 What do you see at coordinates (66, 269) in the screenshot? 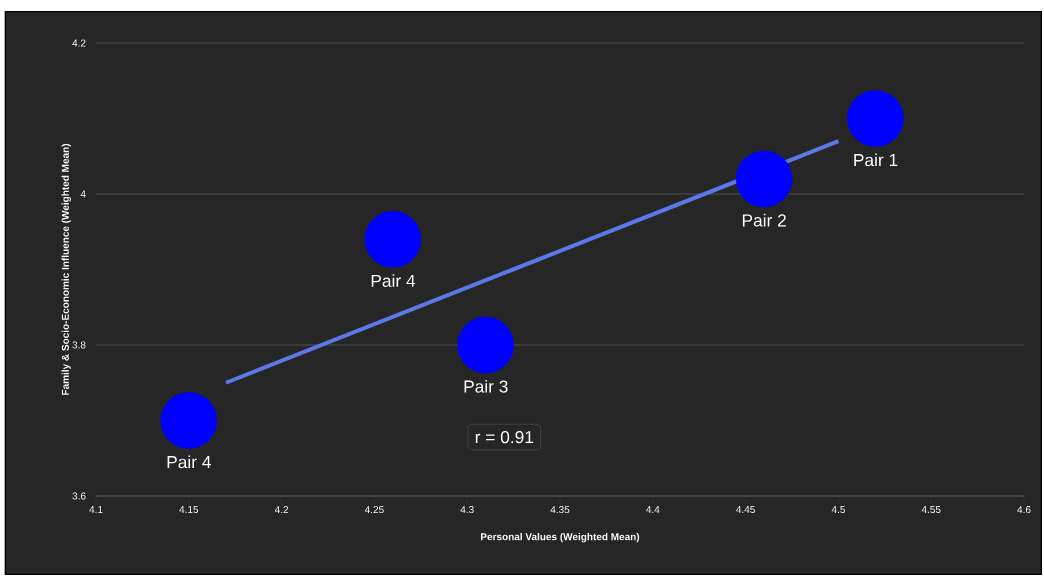
I see `y-axis-title: Family & Socio-Economic Influence (Weighted Mean)` at bounding box center [66, 269].